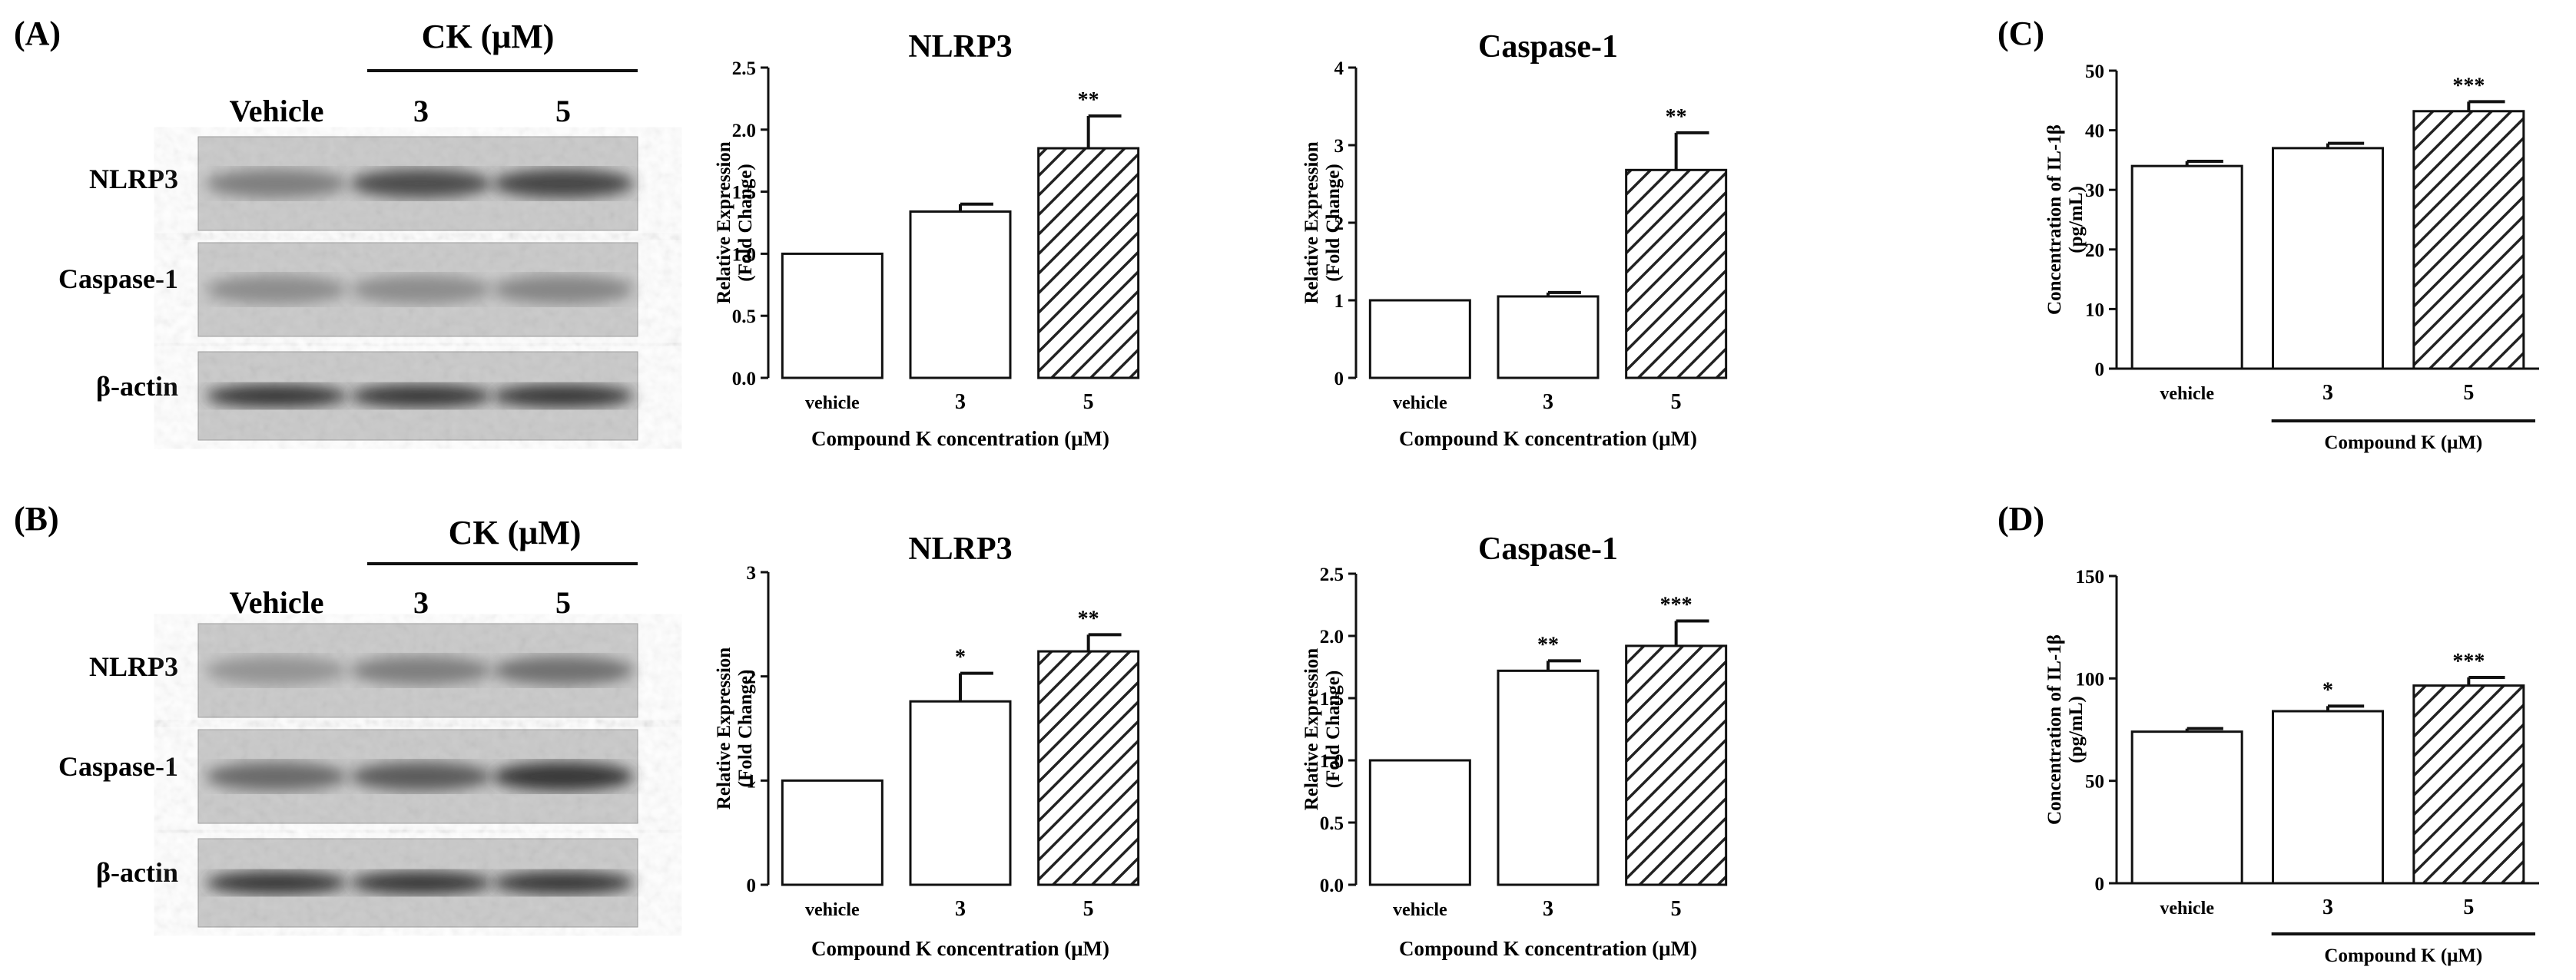 The image size is (2576, 980). I want to click on lane-label-3: 3, so click(421, 602).